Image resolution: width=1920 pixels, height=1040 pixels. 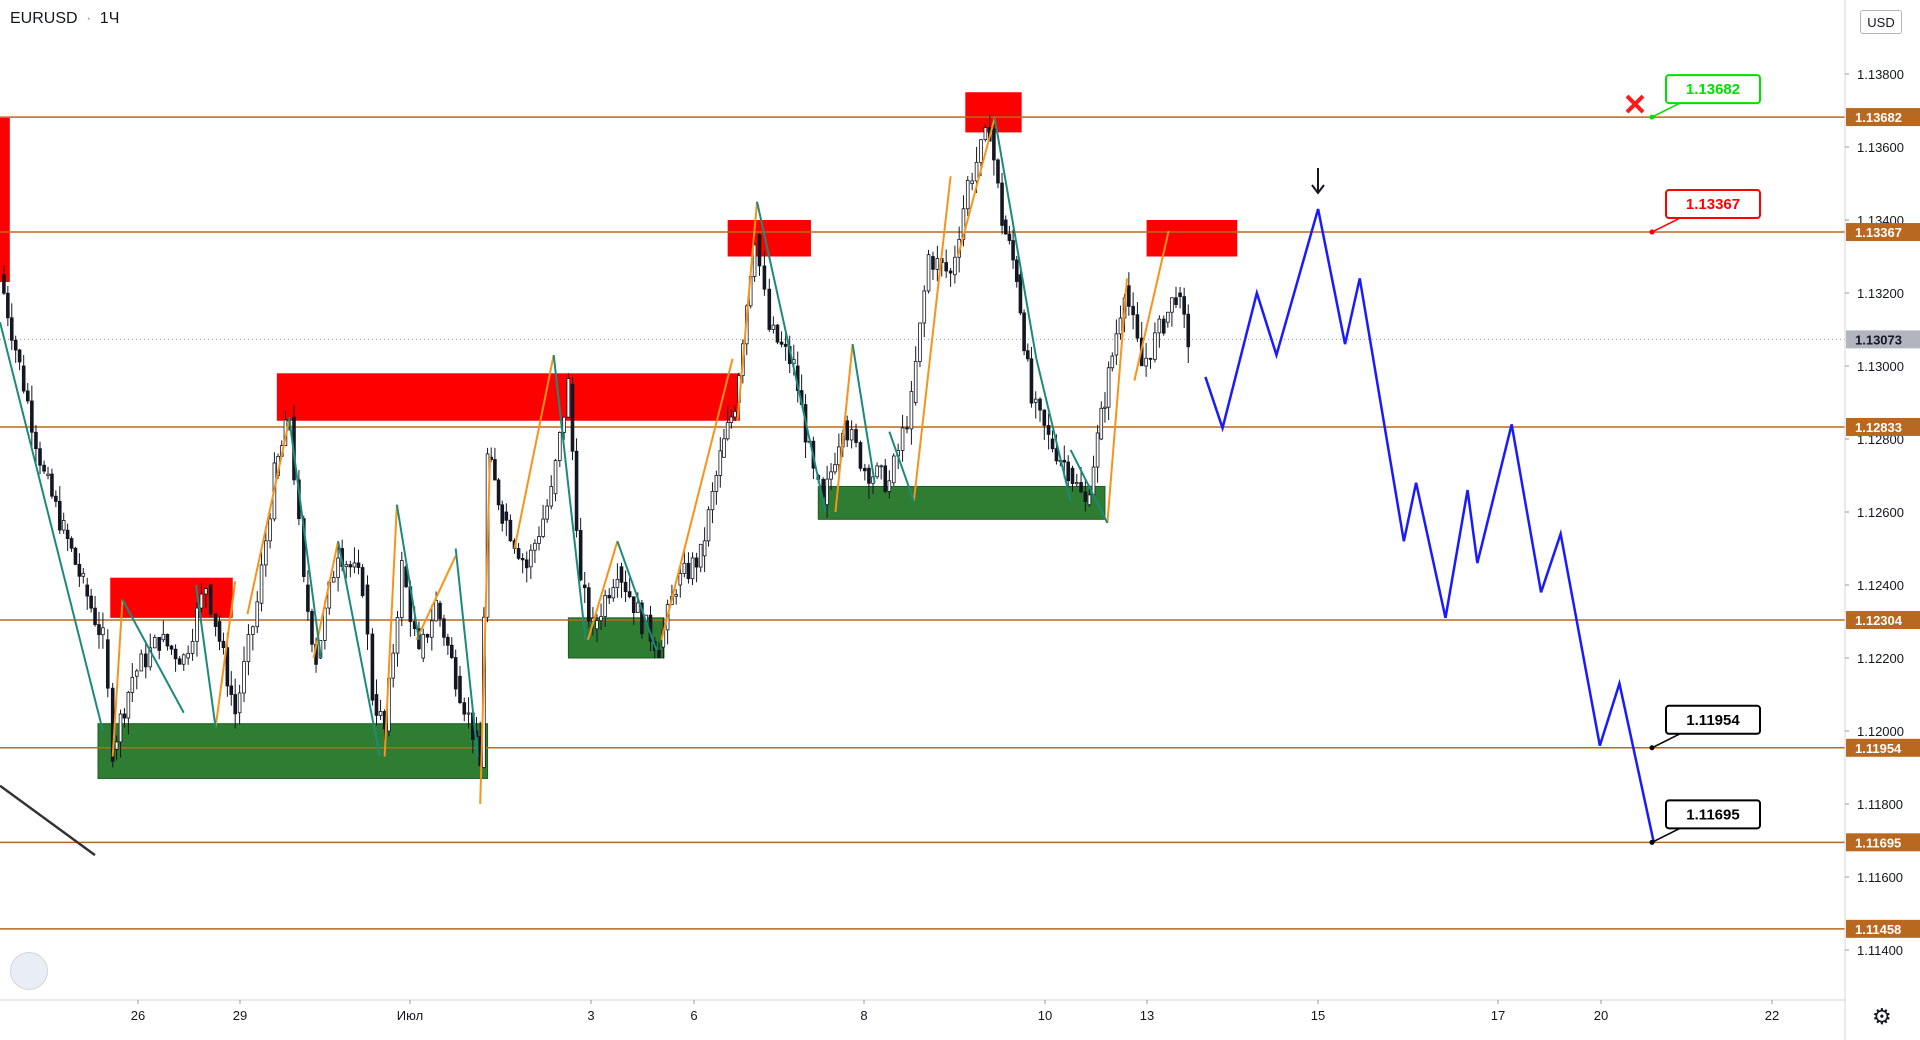 I want to click on demand-zone, so click(x=961, y=502).